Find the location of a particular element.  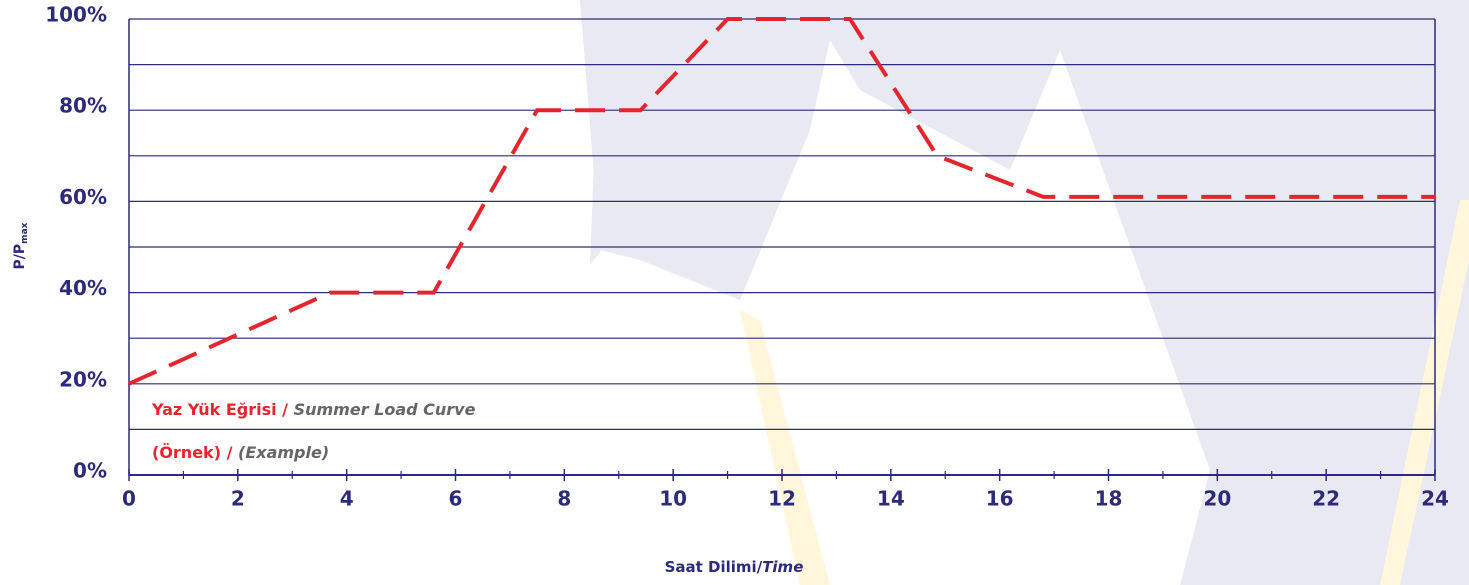

y-tick-label: 60% is located at coordinates (83, 197).